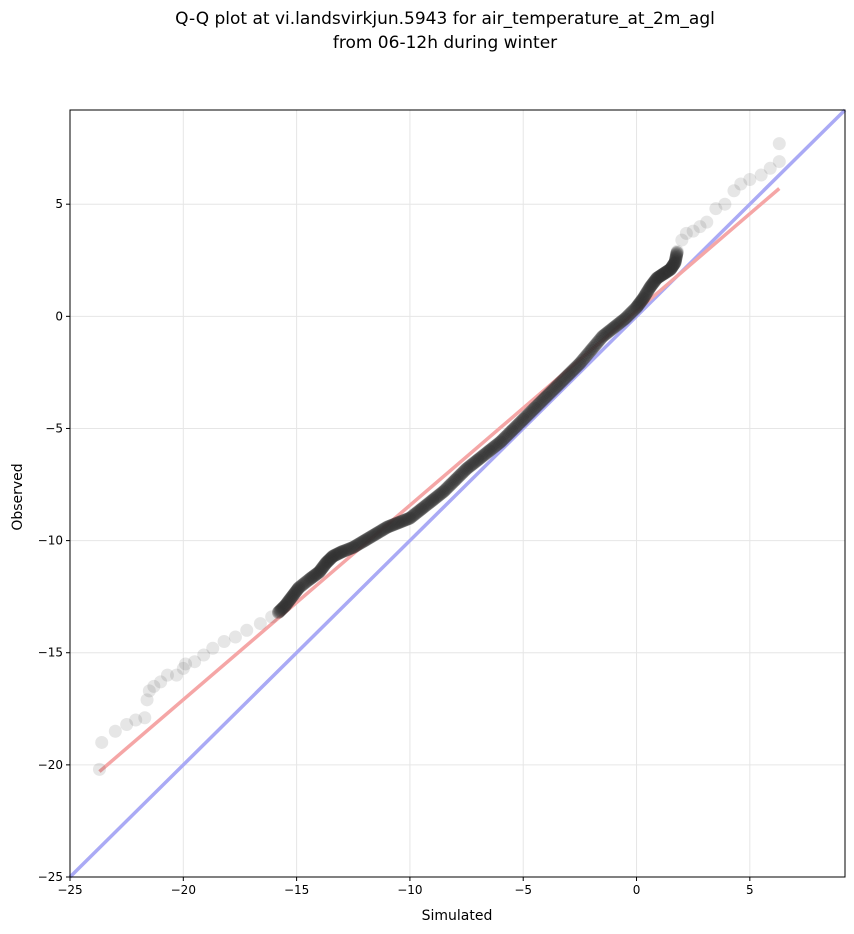 Image resolution: width=854 pixels, height=934 pixels. I want to click on x-tick-label: −15, so click(296, 890).